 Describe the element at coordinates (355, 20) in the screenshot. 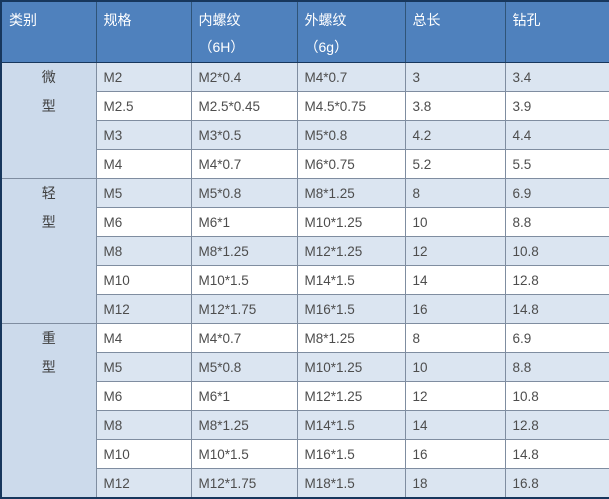

I see `header-label: 外螺纹` at that location.